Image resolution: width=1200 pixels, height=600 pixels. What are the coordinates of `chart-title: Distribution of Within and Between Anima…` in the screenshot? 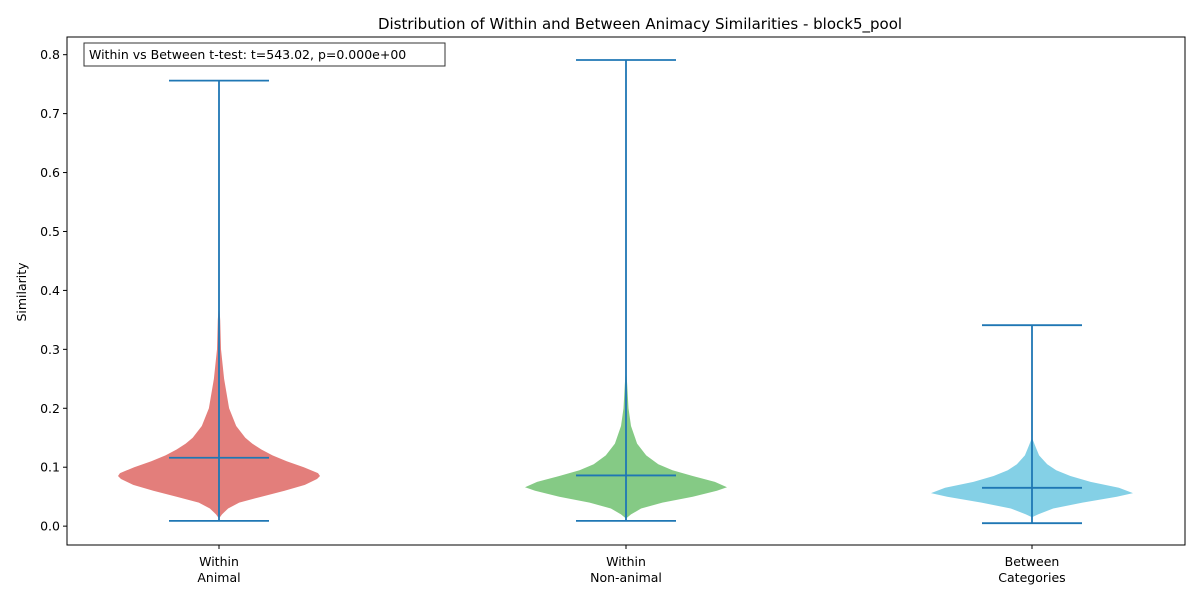 It's located at (640, 24).